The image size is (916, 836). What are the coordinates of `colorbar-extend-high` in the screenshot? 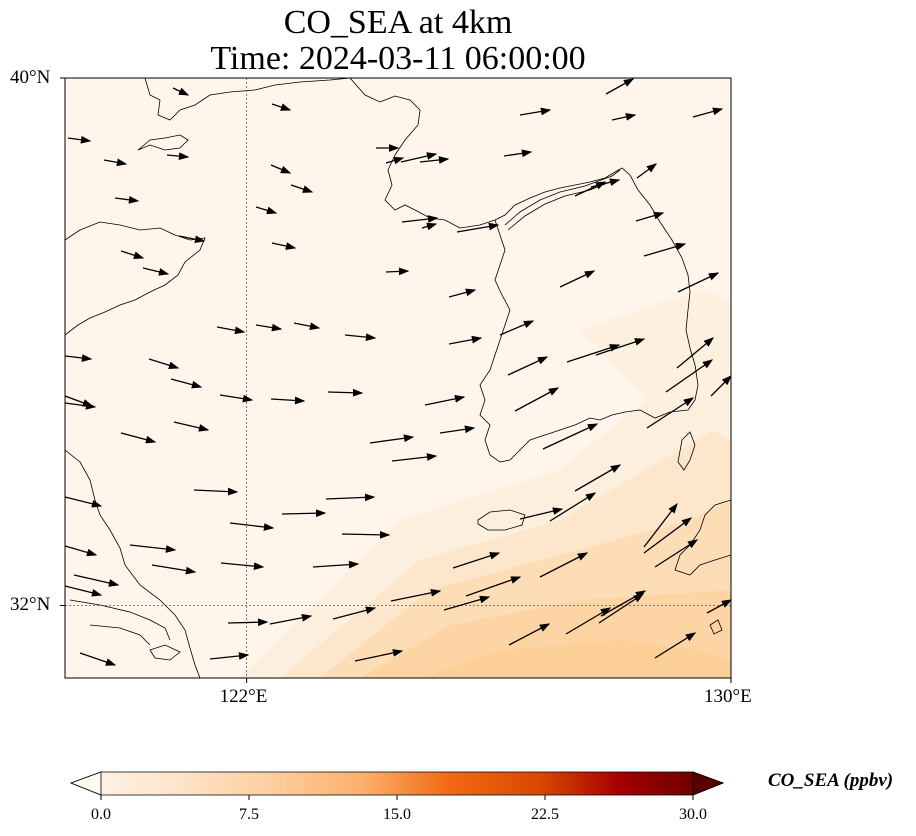 It's located at (708, 783).